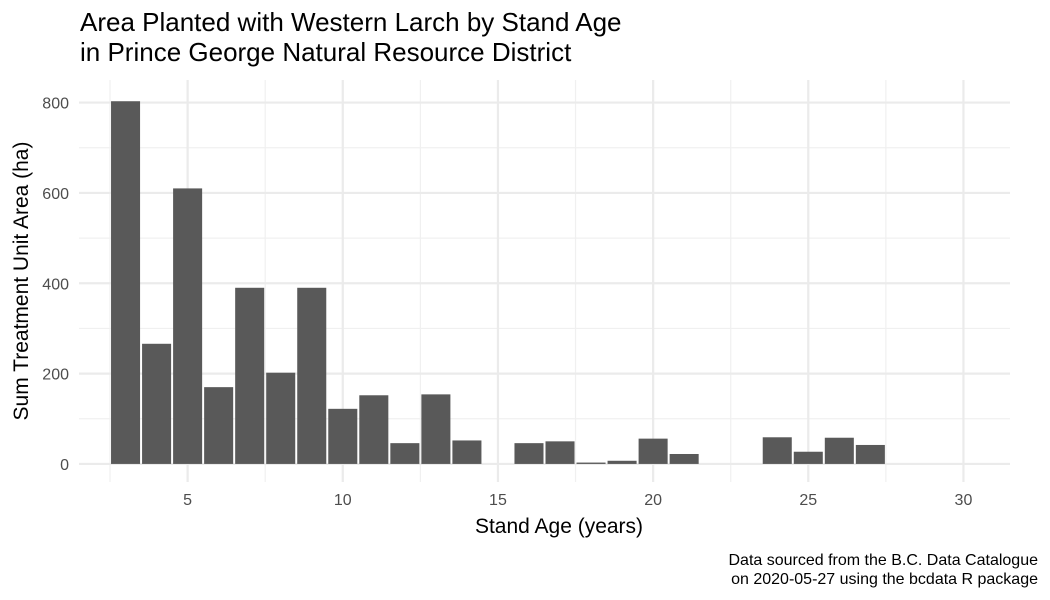  I want to click on caption-line-2: on 2020-05-27 using the bcdata R package, so click(884, 579).